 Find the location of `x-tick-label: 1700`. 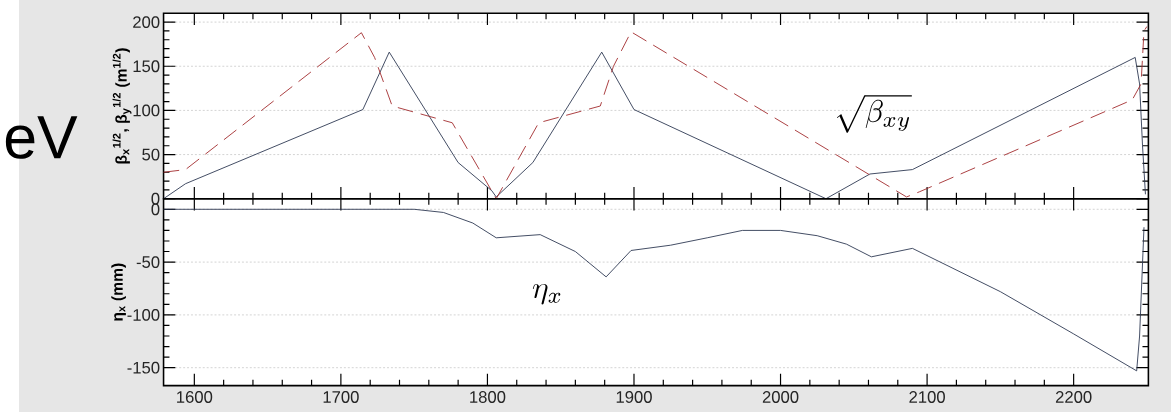

x-tick-label: 1700 is located at coordinates (341, 396).